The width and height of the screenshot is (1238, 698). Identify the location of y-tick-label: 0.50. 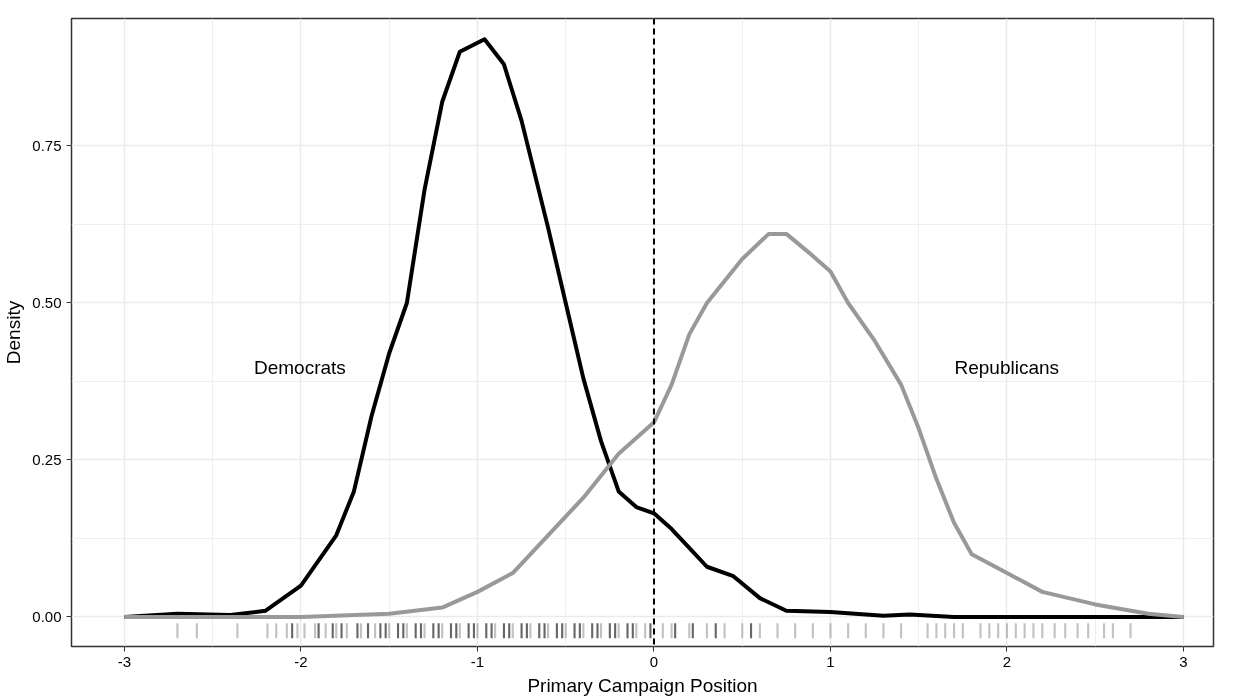
(47, 302).